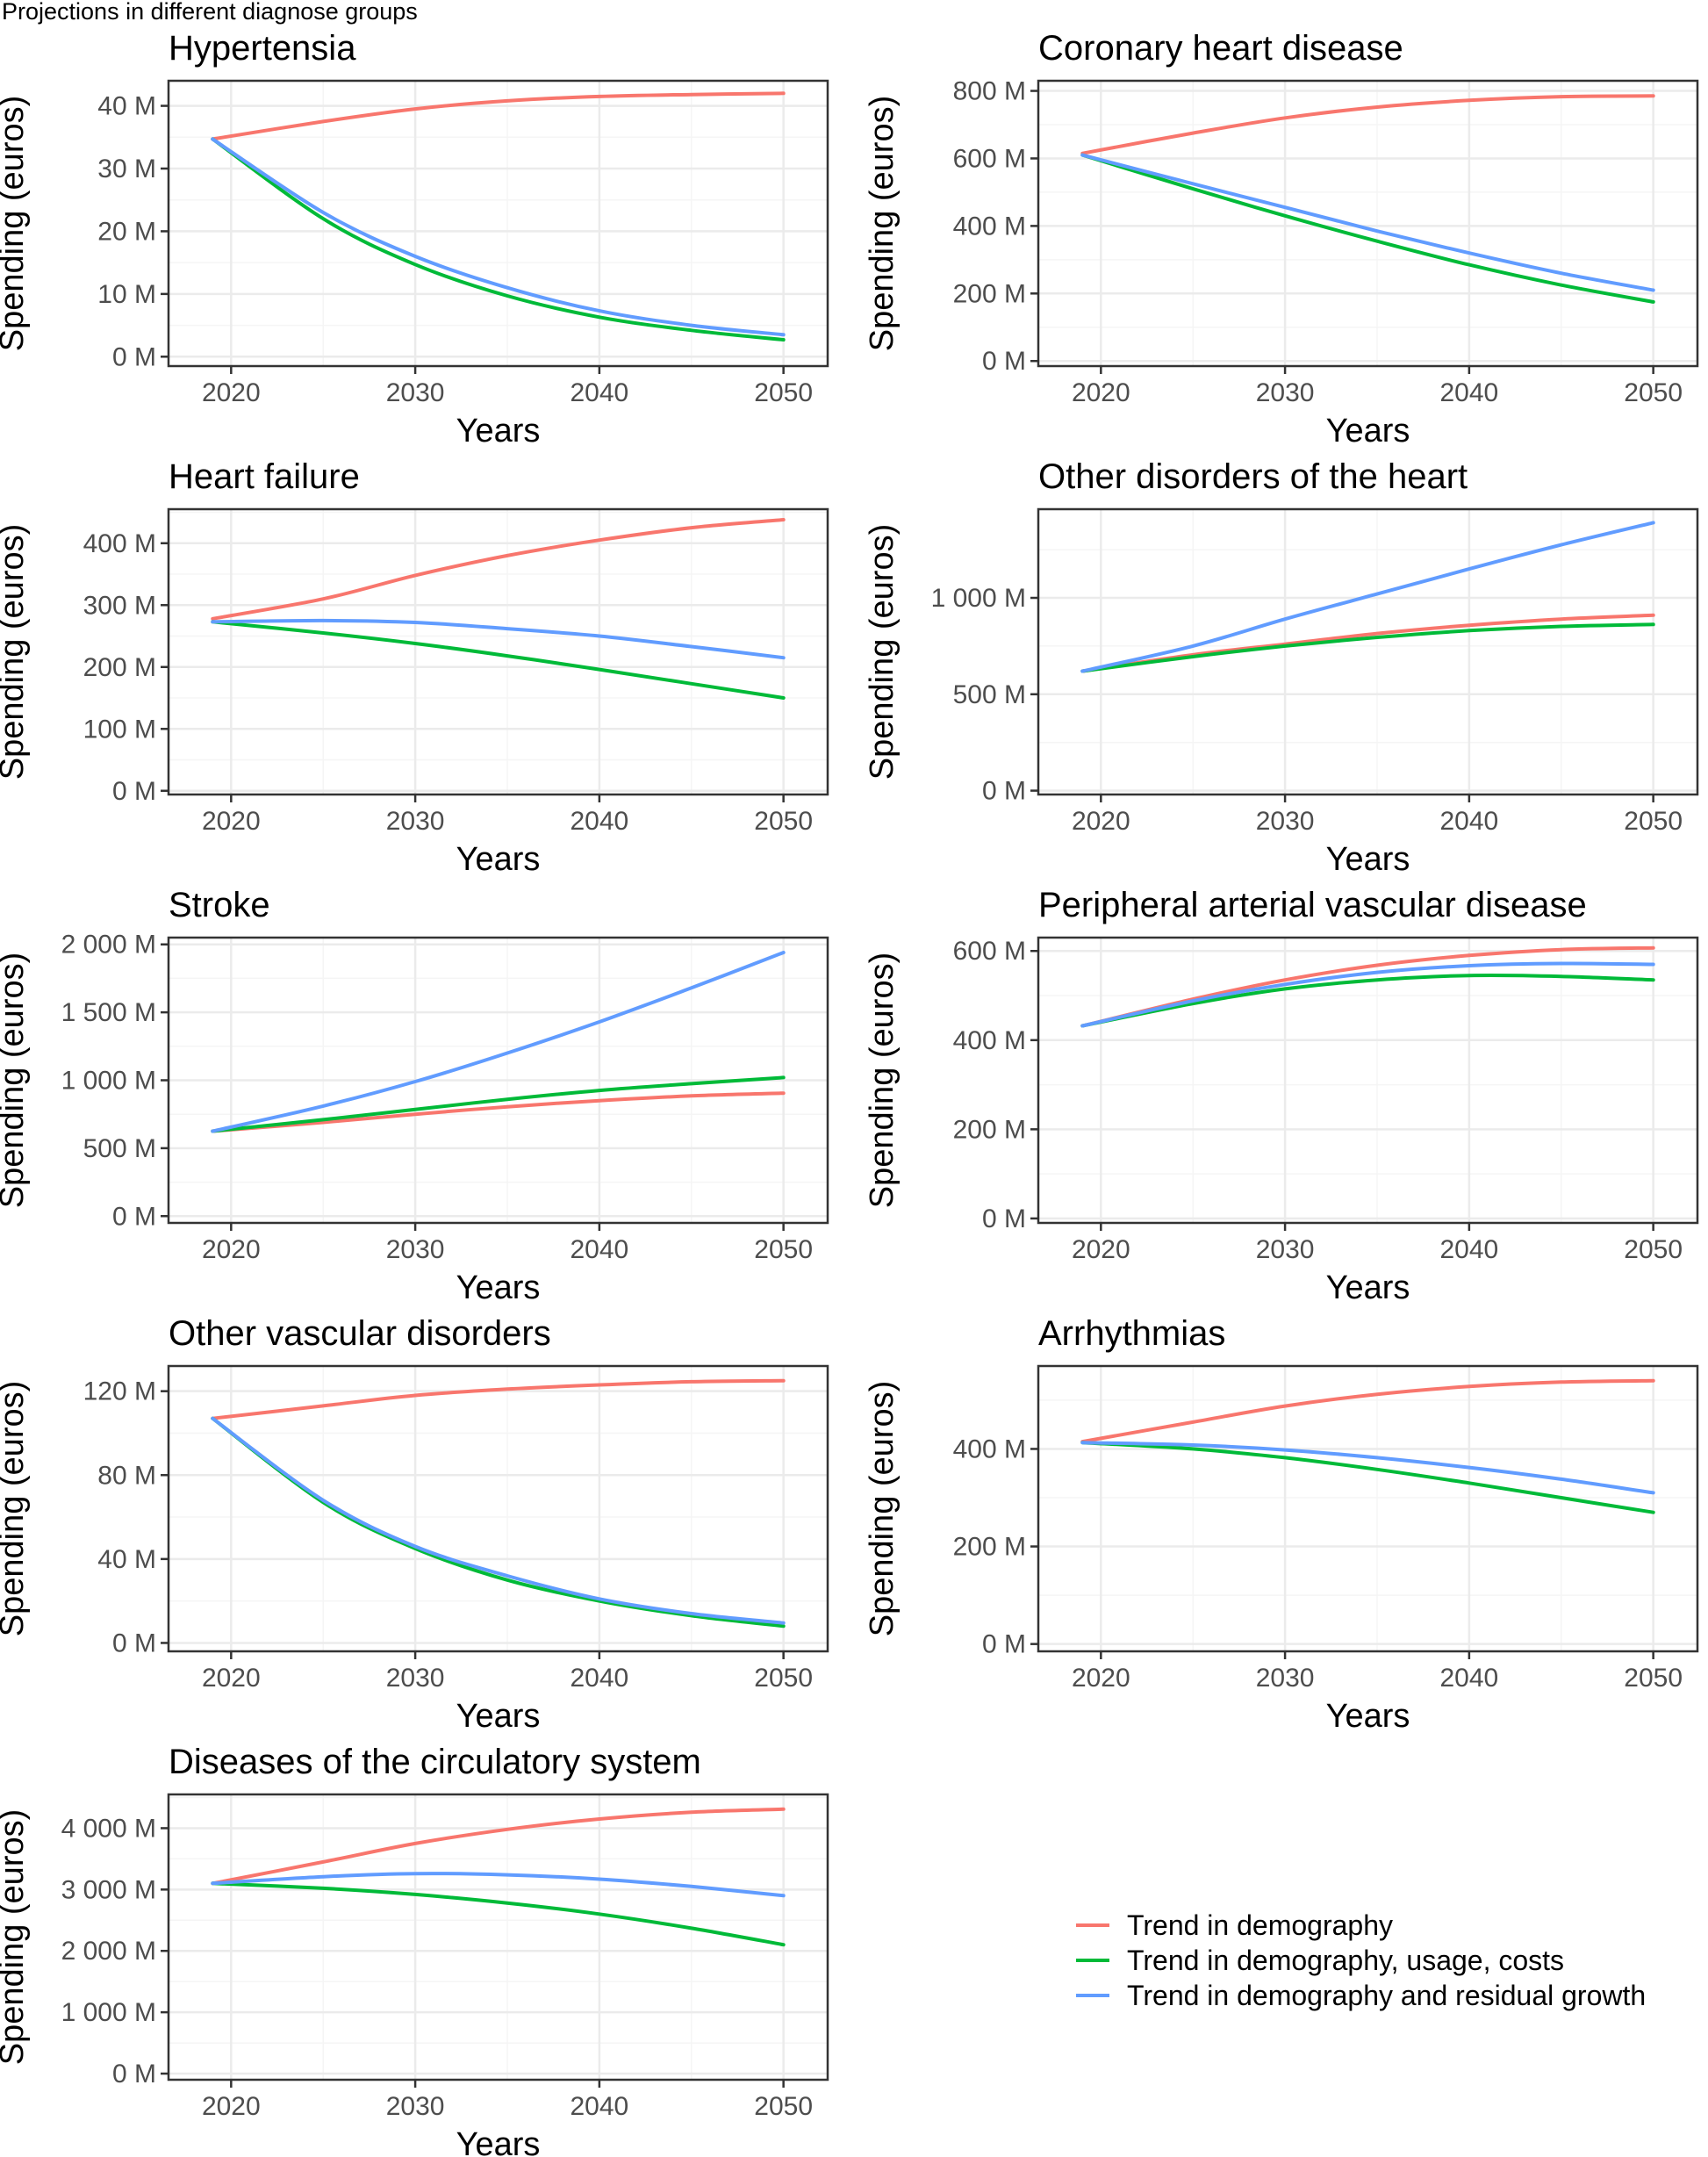 This screenshot has width=1708, height=2157. What do you see at coordinates (1220, 48) in the screenshot?
I see `panel-title: Coronary heart disease` at bounding box center [1220, 48].